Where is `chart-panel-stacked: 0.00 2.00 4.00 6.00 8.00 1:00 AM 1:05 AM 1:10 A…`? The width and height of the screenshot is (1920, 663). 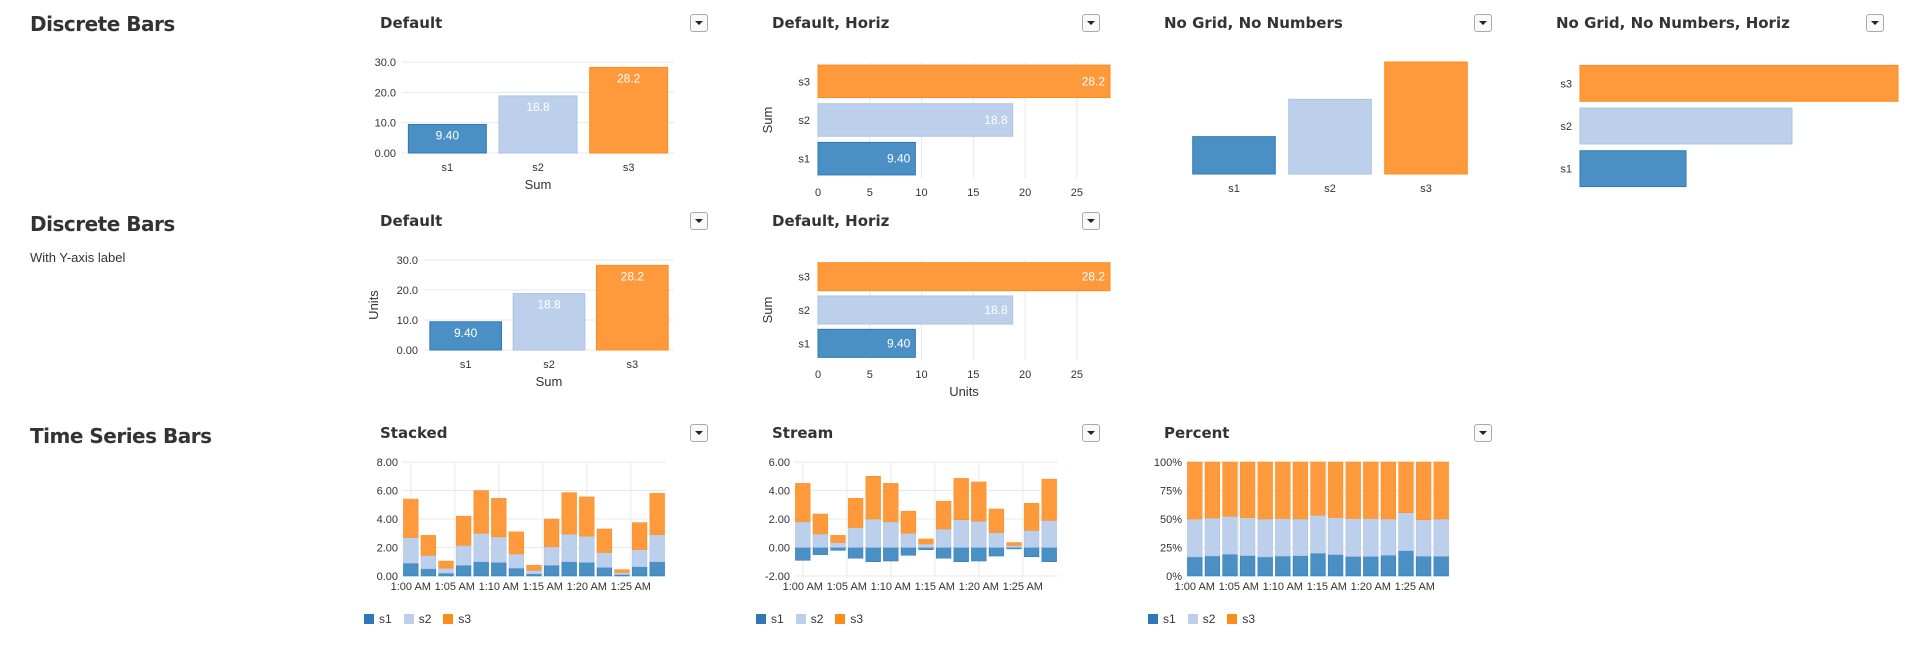
chart-panel-stacked: 0.00 2.00 4.00 6.00 8.00 1:00 AM 1:05 AM 1:10 A… is located at coordinates (552, 529).